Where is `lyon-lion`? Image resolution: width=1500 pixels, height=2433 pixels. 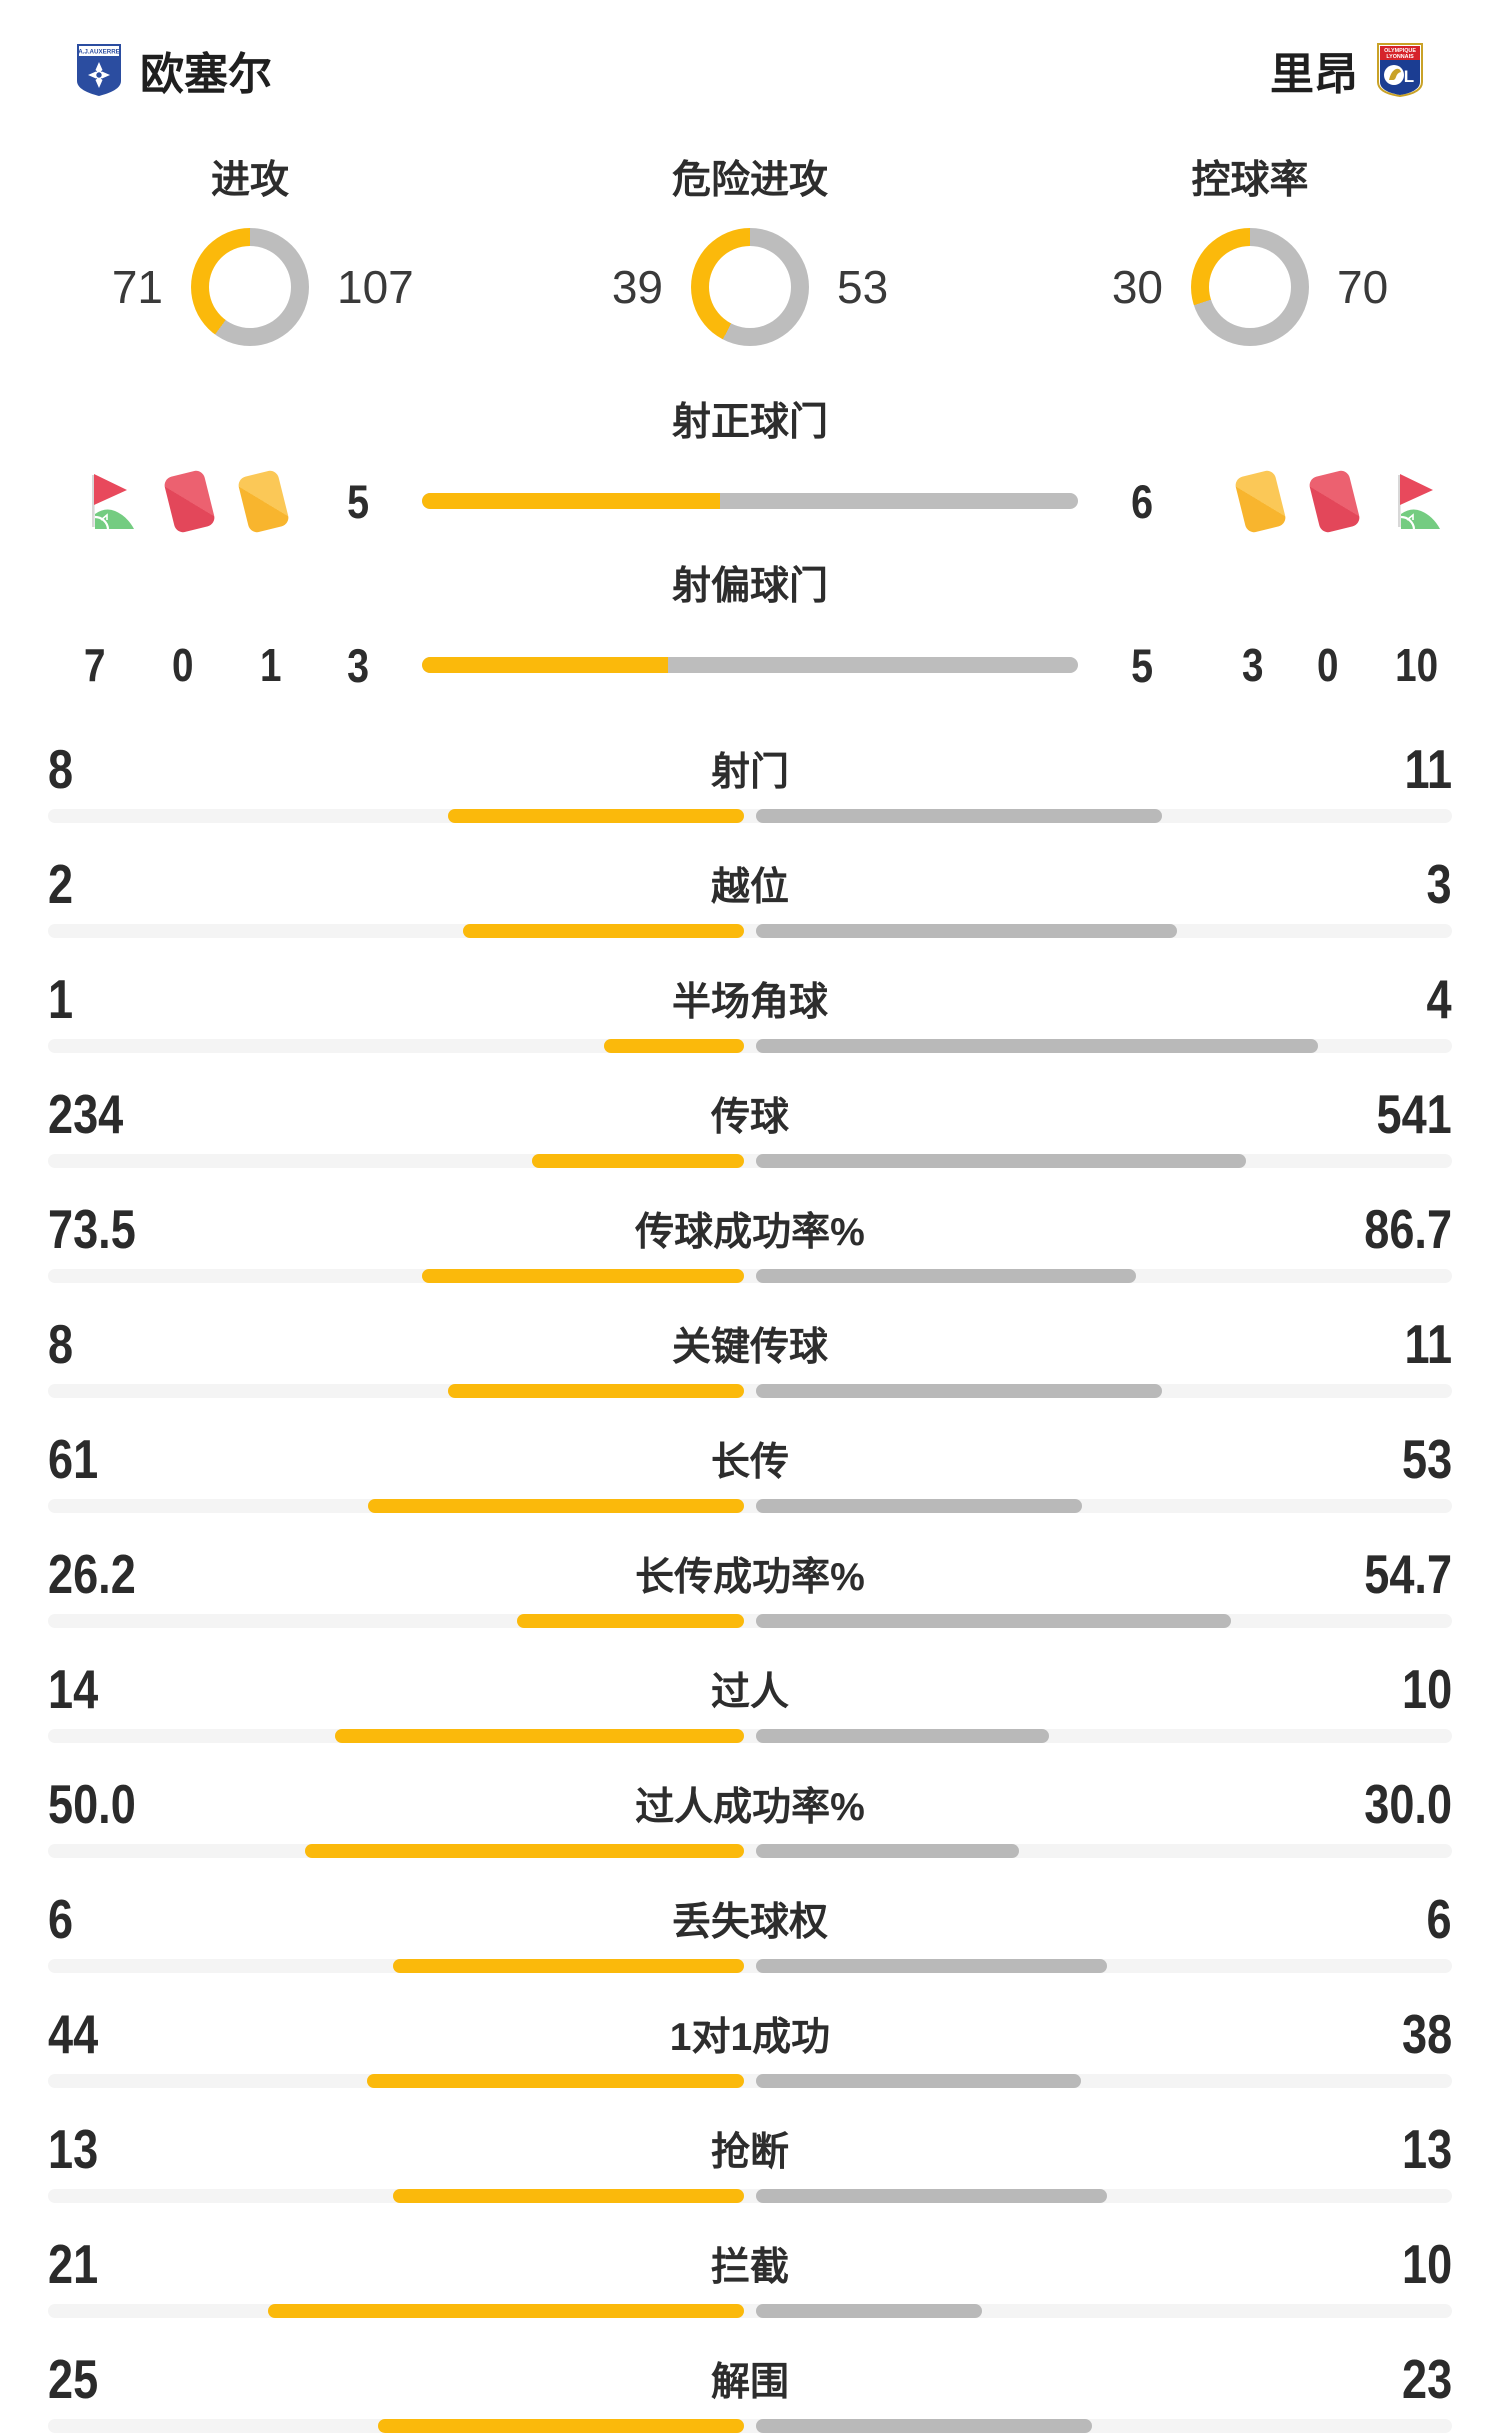
lyon-lion is located at coordinates (1395, 74).